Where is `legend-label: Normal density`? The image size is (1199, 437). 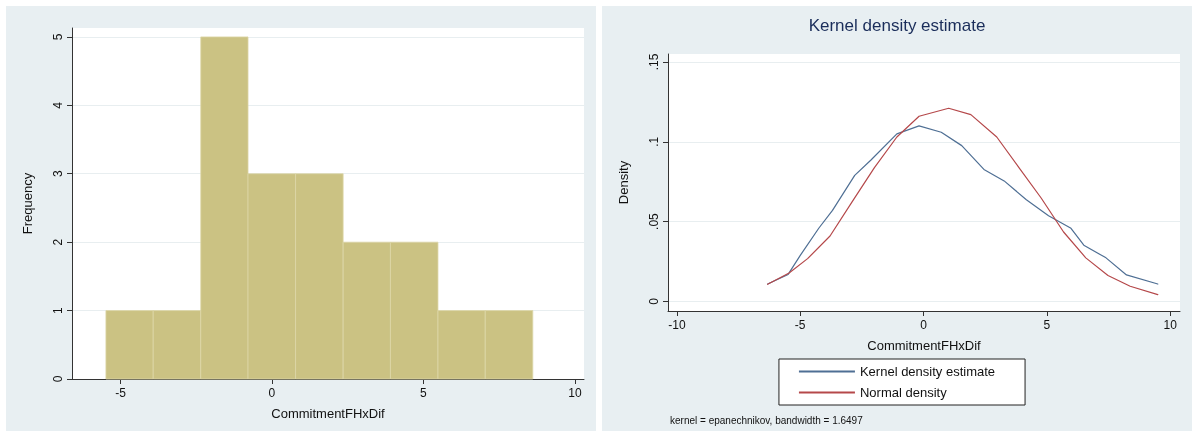
legend-label: Normal density is located at coordinates (903, 392).